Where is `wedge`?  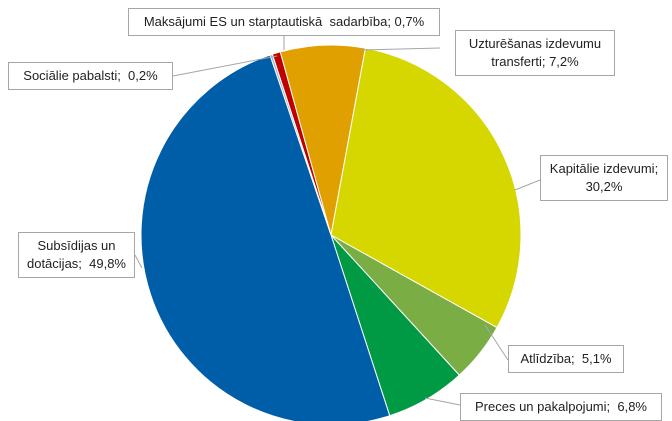 wedge is located at coordinates (300, 144).